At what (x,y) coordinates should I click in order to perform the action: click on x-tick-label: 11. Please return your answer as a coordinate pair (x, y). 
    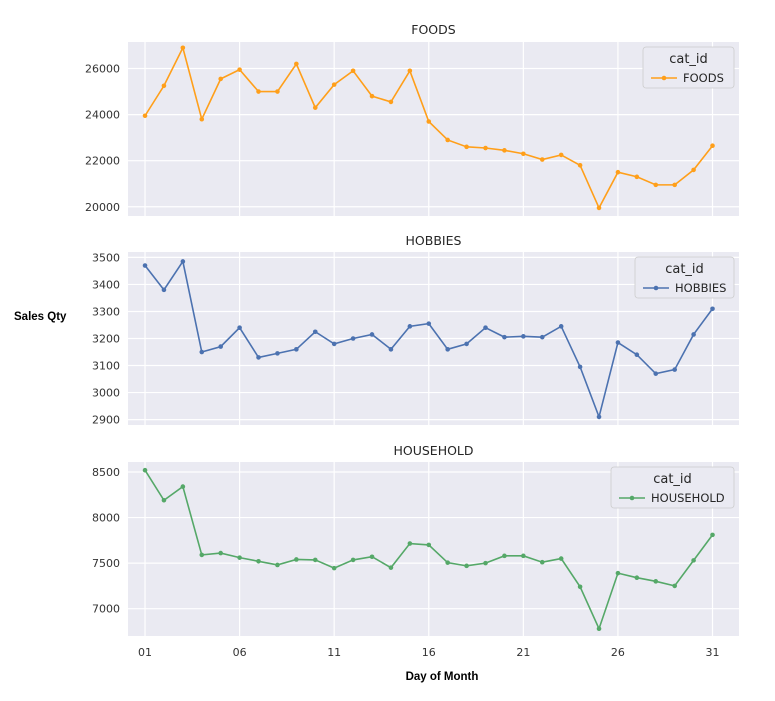
    Looking at the image, I should click on (334, 652).